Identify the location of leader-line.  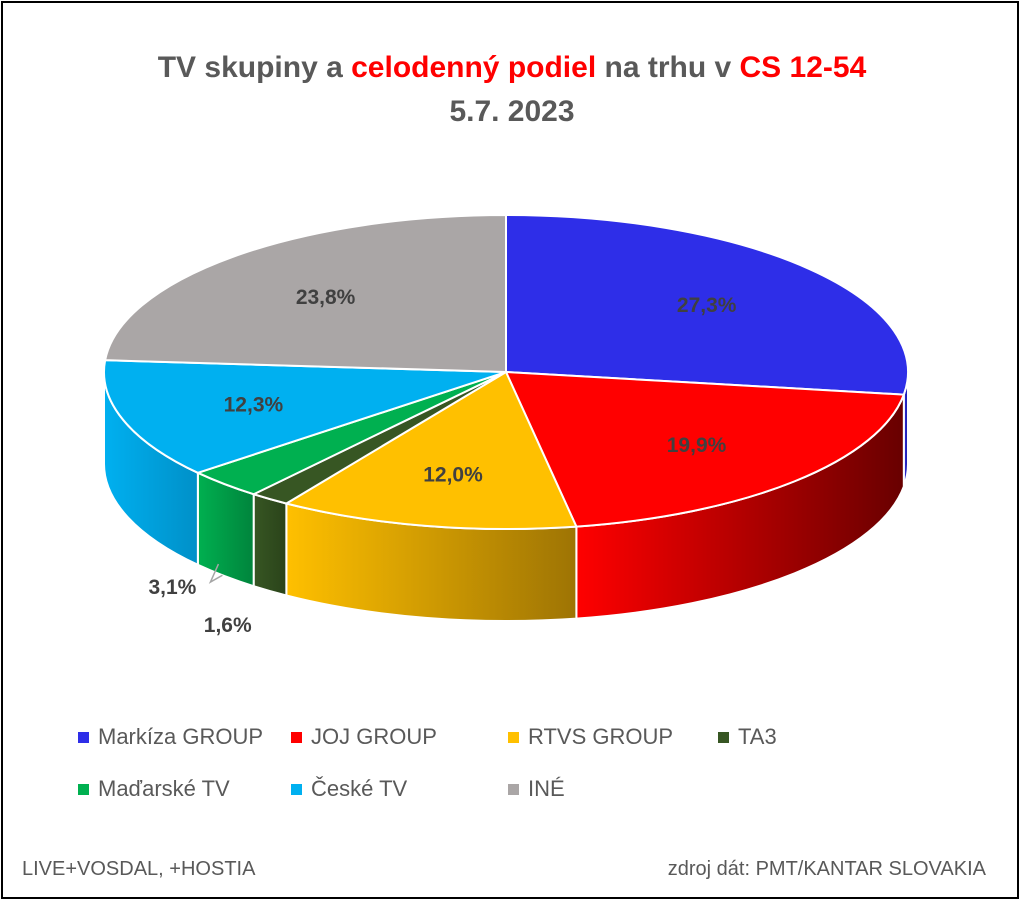
(215, 573).